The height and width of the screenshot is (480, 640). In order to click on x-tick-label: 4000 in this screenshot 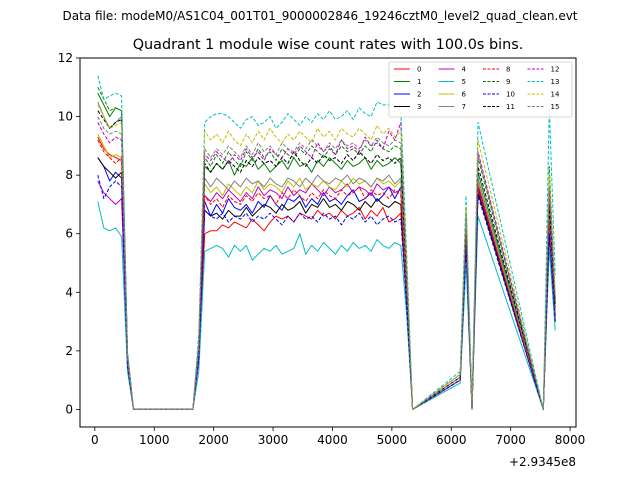, I will do `click(332, 440)`.